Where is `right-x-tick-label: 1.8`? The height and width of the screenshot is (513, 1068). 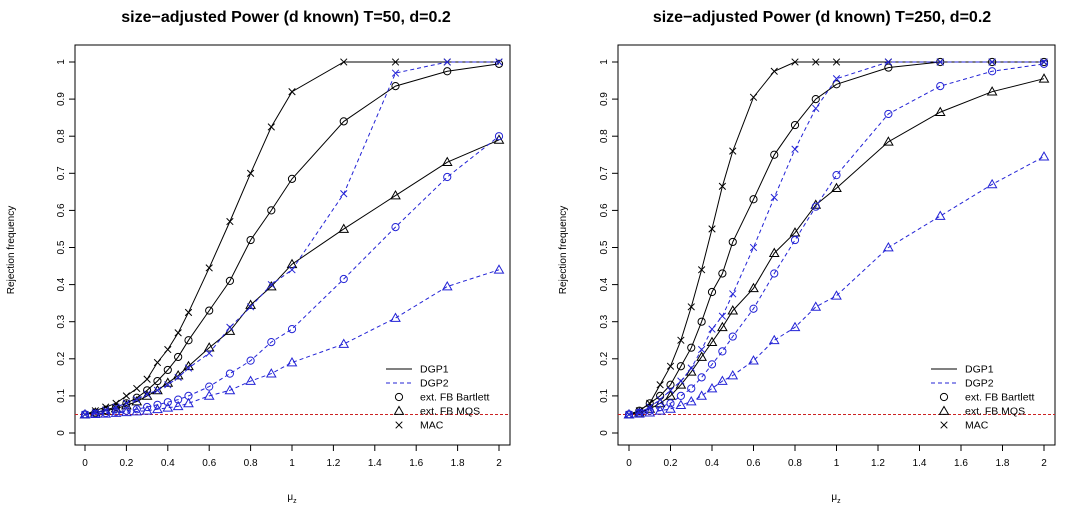
right-x-tick-label: 1.8 is located at coordinates (1003, 463).